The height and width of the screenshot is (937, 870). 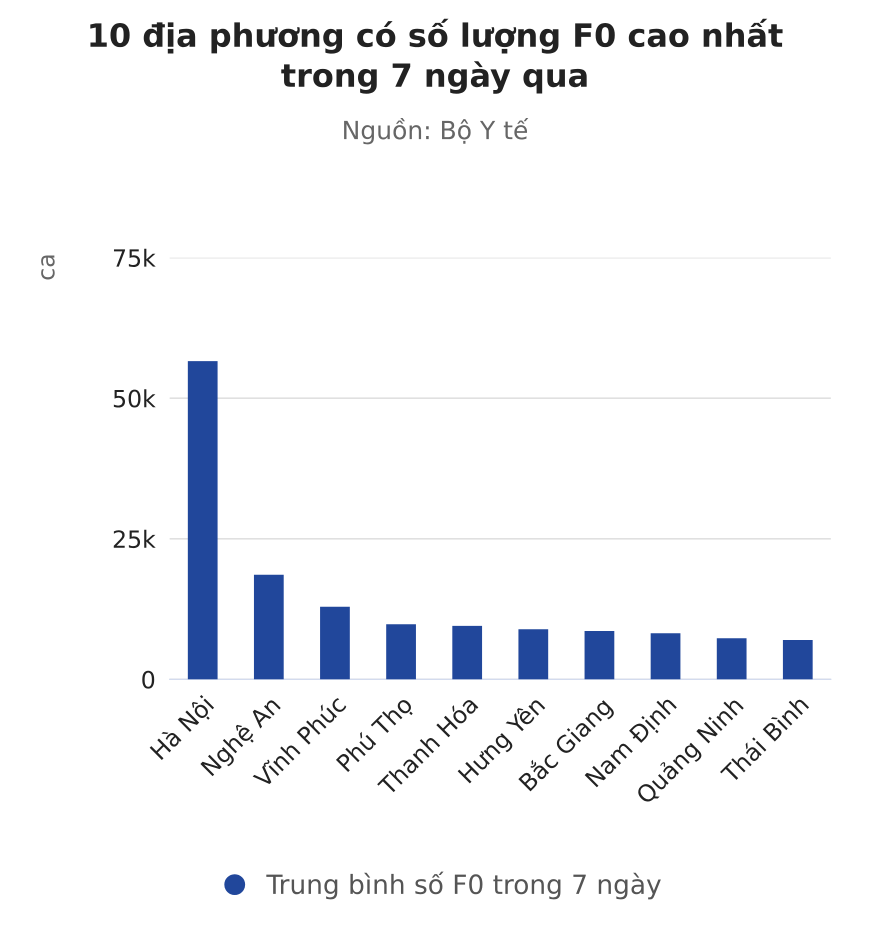 What do you see at coordinates (135, 398) in the screenshot?
I see `y-tick-label: 50k` at bounding box center [135, 398].